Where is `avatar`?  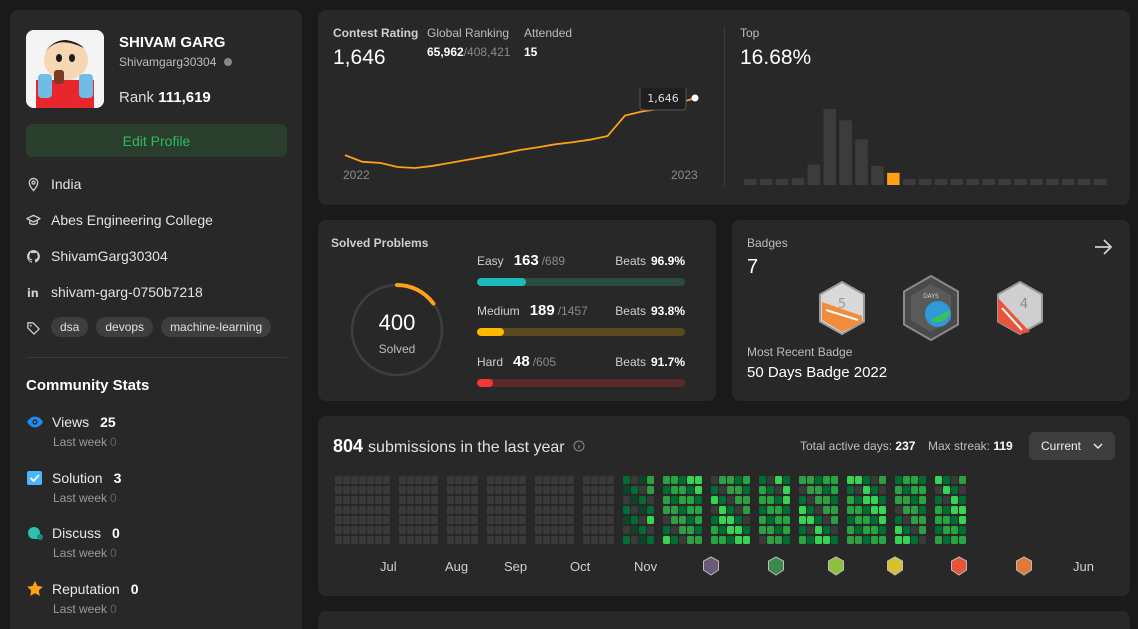 avatar is located at coordinates (65, 69).